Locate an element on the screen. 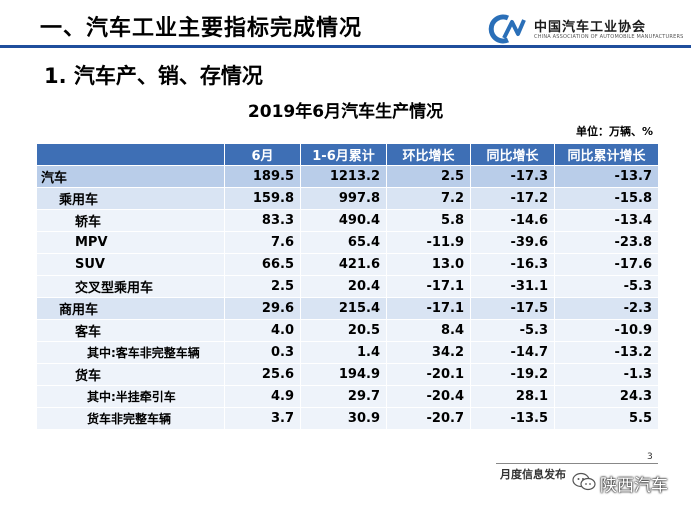 This screenshot has width=691, height=505. cell-mom: -20.1 is located at coordinates (428, 374).